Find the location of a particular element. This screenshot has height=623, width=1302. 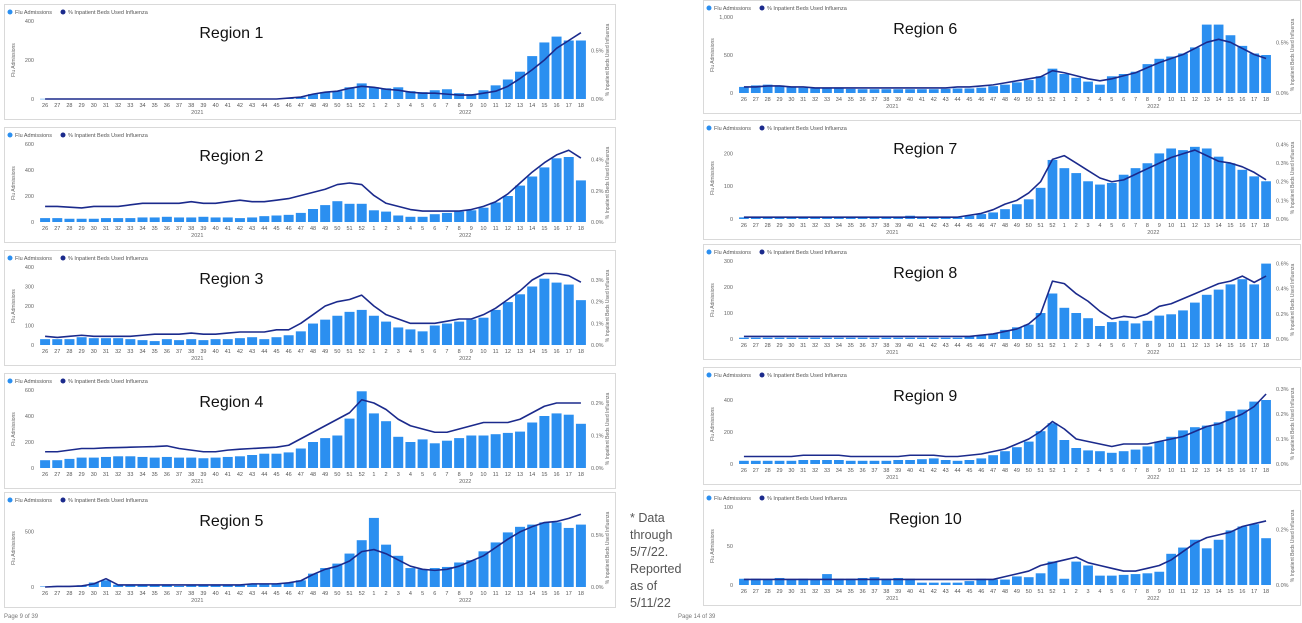

y-tick-label: 0 is located at coordinates (32, 346).